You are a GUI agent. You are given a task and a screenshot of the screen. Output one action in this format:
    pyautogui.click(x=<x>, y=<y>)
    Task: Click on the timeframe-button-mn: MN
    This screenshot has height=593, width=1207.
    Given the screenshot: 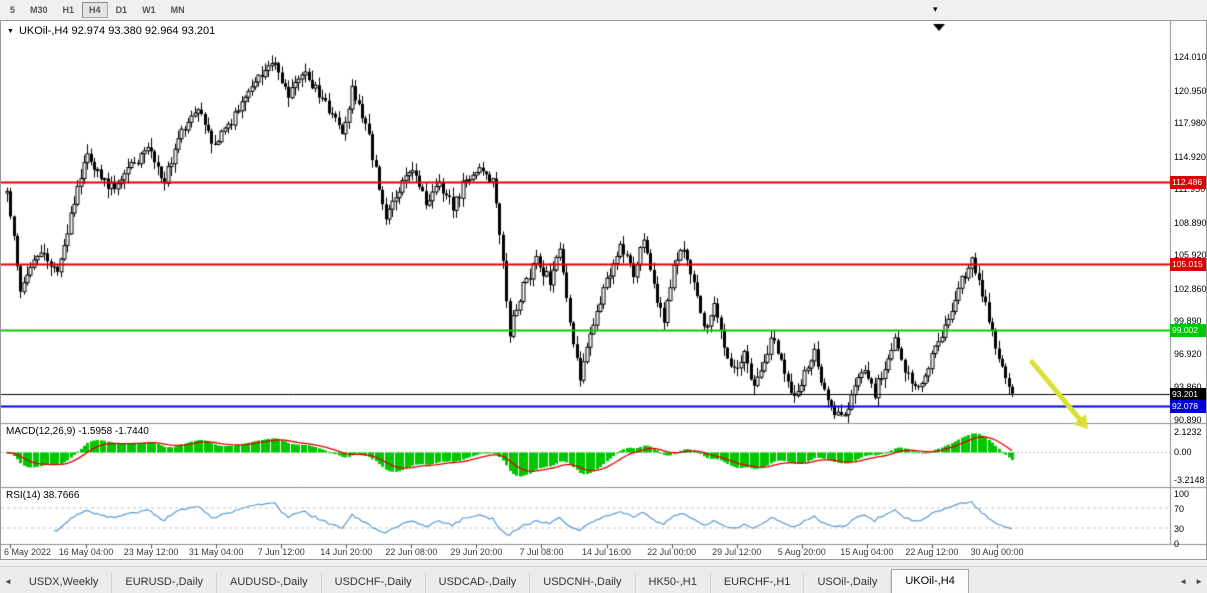 What is the action you would take?
    pyautogui.click(x=178, y=10)
    